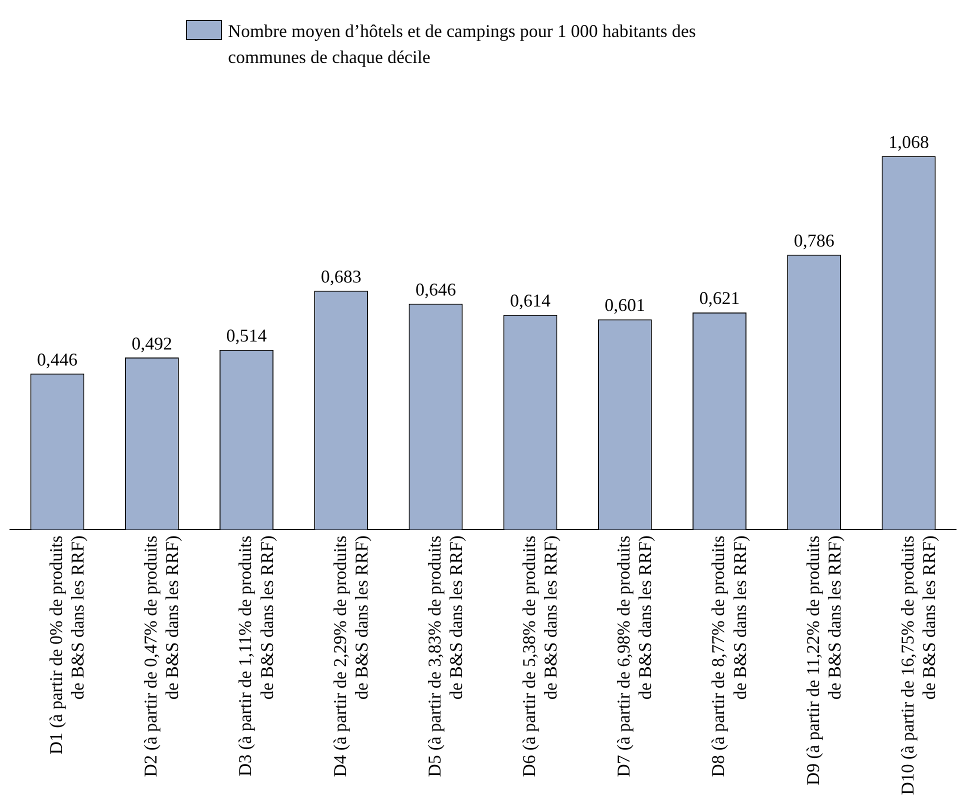  I want to click on x-tick-label: D4 (à partir de 2,29% de produits de B&S dans les RRF), so click(351, 656).